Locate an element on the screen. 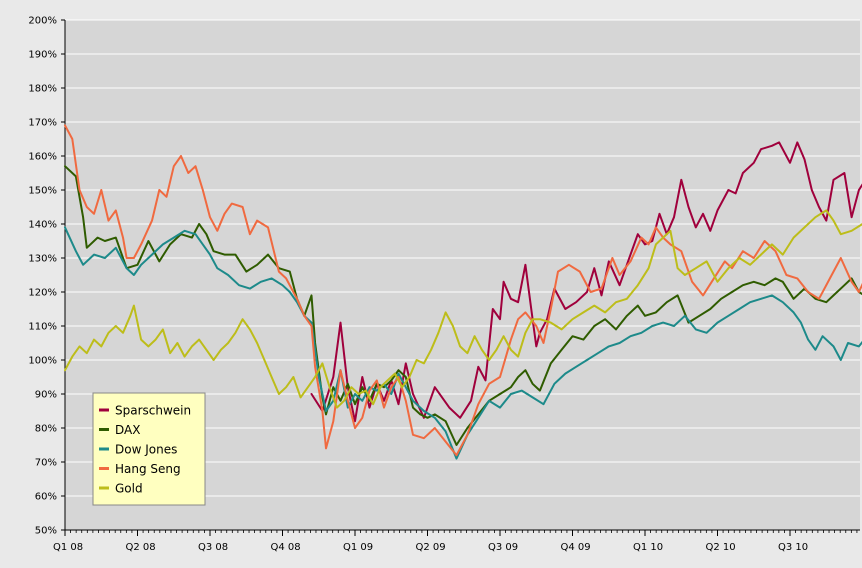 The width and height of the screenshot is (862, 568). x-tick-label: Q3 10 is located at coordinates (793, 547).